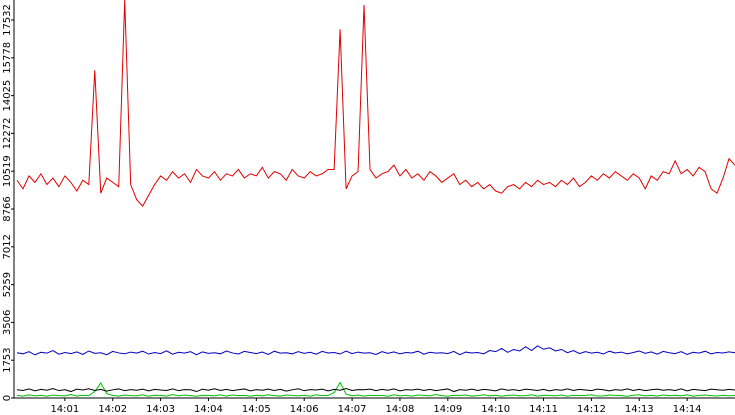 The height and width of the screenshot is (415, 735). I want to click on x-tick-label: 14:13, so click(639, 409).